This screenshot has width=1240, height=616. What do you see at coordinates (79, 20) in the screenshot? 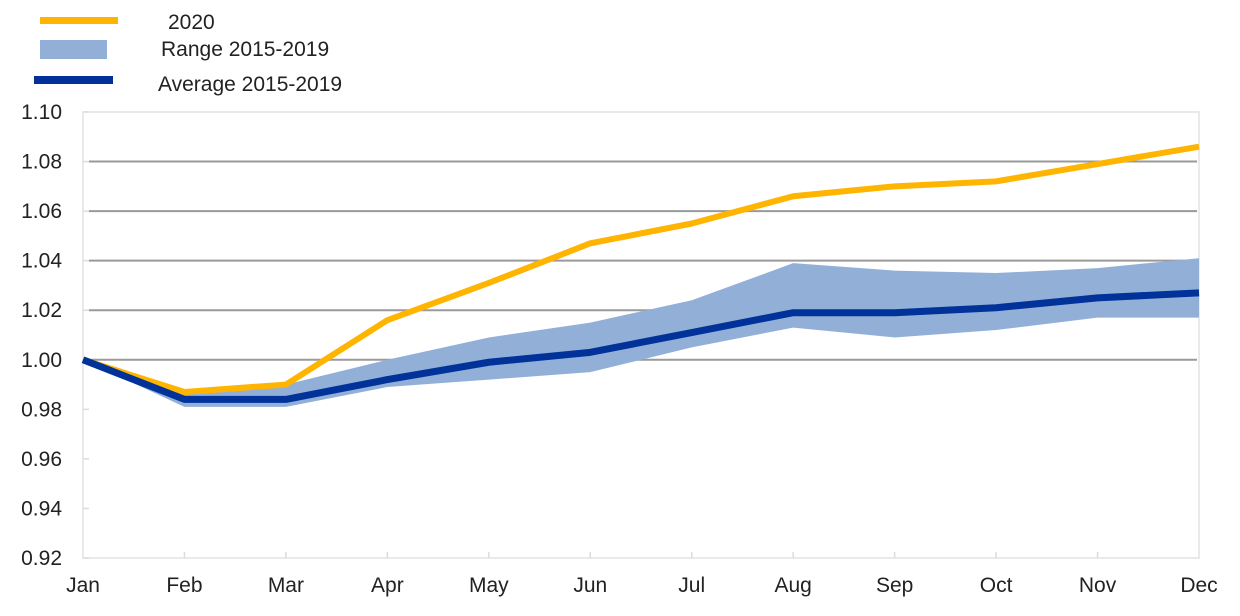
I see `legend-swatch-2020` at bounding box center [79, 20].